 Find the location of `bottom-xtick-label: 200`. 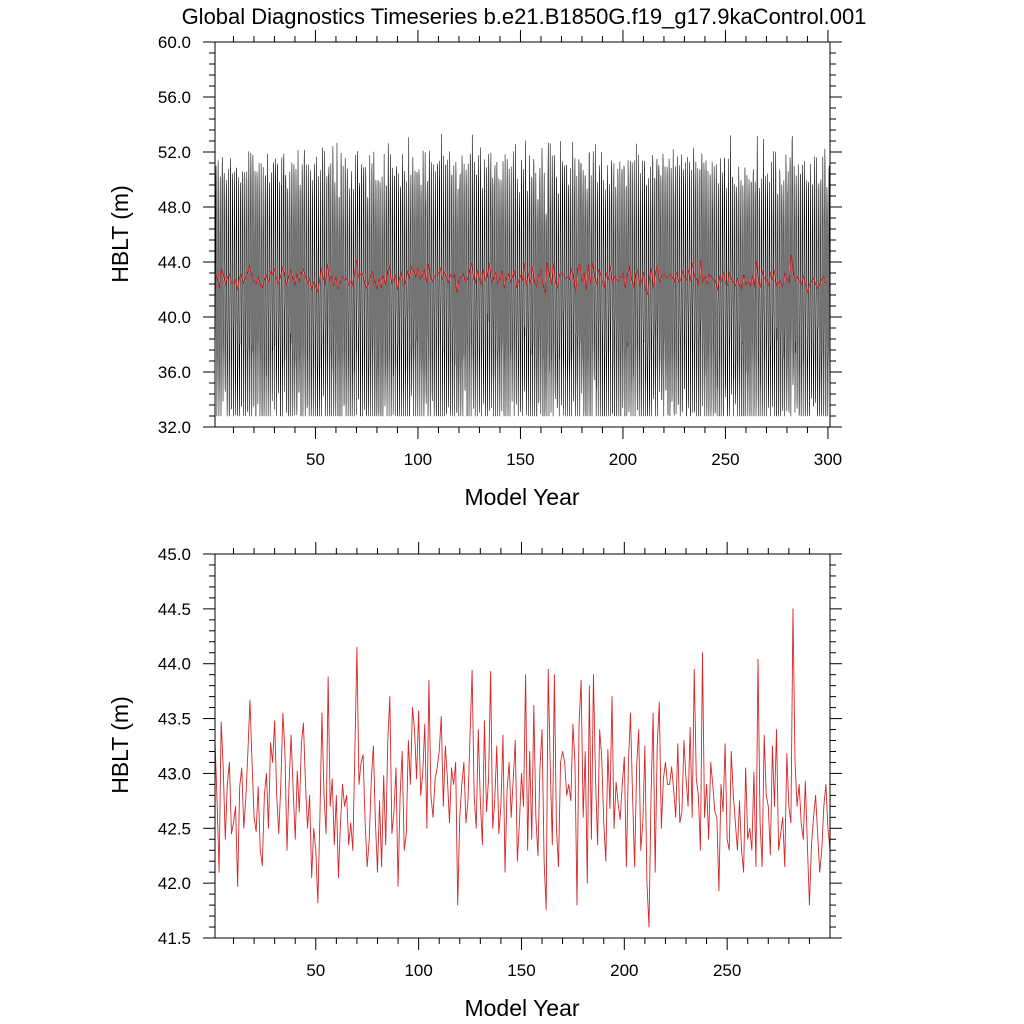

bottom-xtick-label: 200 is located at coordinates (624, 970).